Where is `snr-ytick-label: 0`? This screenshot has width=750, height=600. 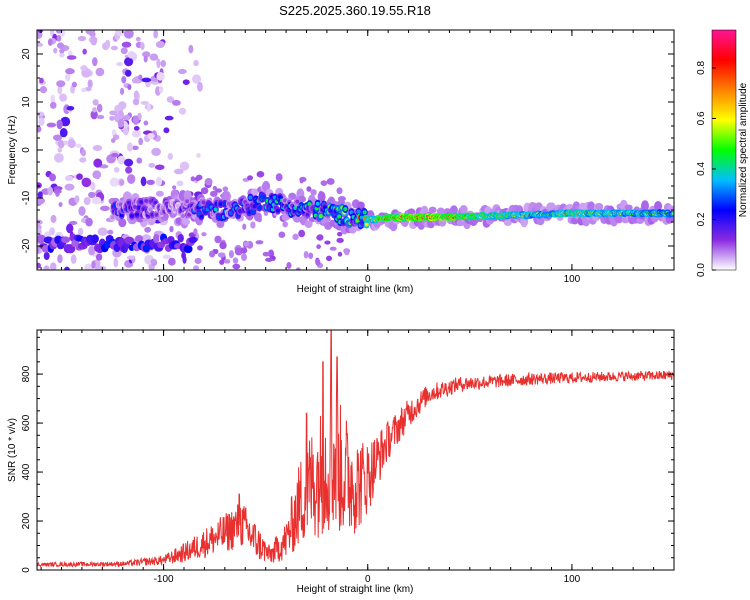 snr-ytick-label: 0 is located at coordinates (26, 570).